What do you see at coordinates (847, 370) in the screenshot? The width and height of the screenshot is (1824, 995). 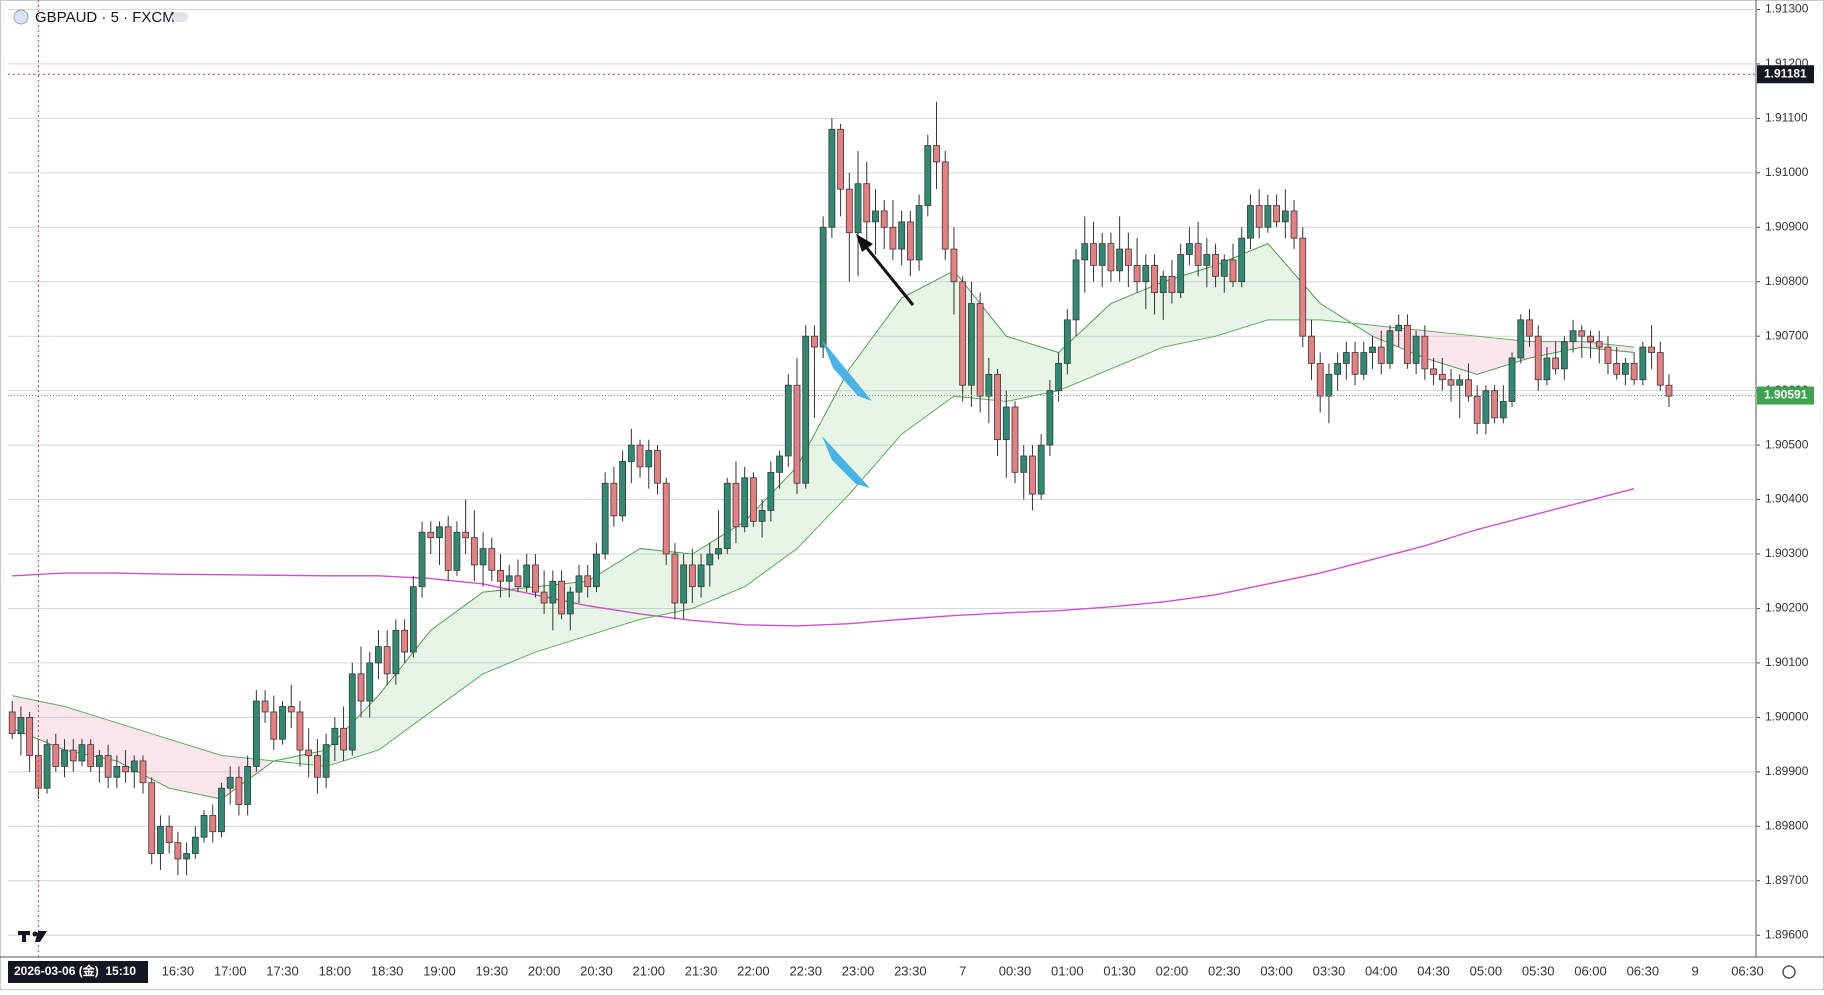 I see `blue-arrow` at bounding box center [847, 370].